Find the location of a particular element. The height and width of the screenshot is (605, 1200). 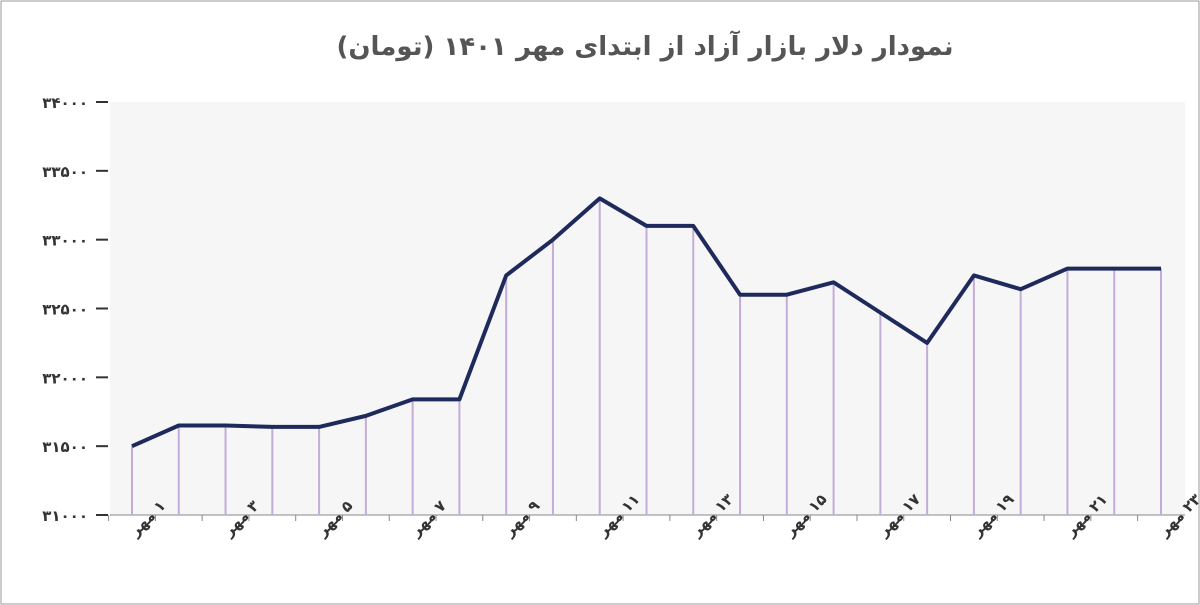

y-tick-label: ۳۱۰۰۰ is located at coordinates (65, 516).